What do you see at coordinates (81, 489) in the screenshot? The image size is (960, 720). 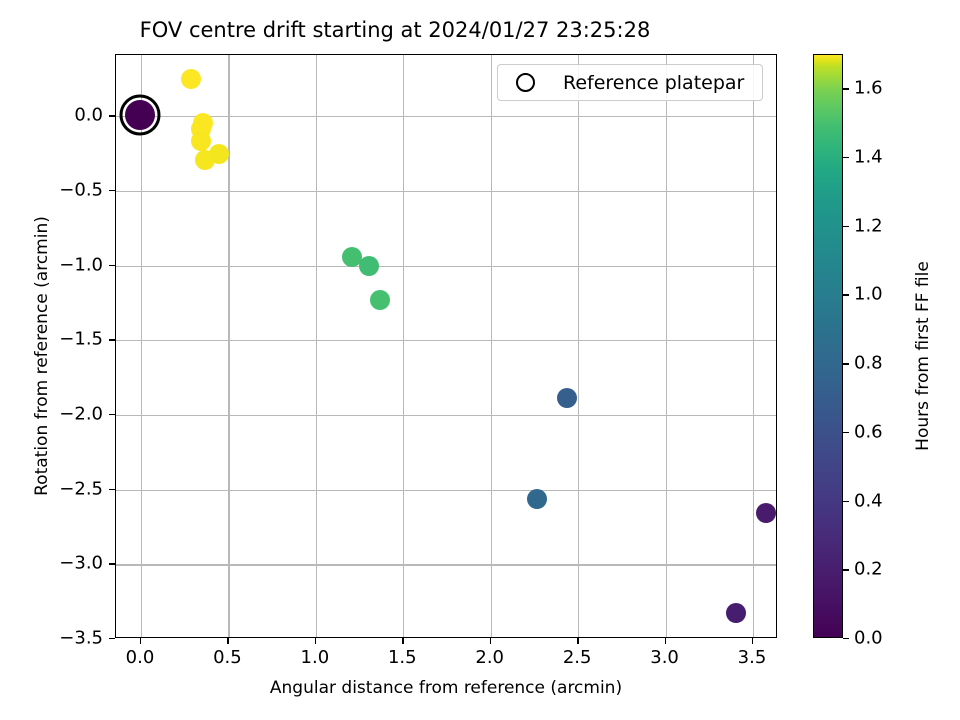 I see `y-tick-label: −2.5` at bounding box center [81, 489].